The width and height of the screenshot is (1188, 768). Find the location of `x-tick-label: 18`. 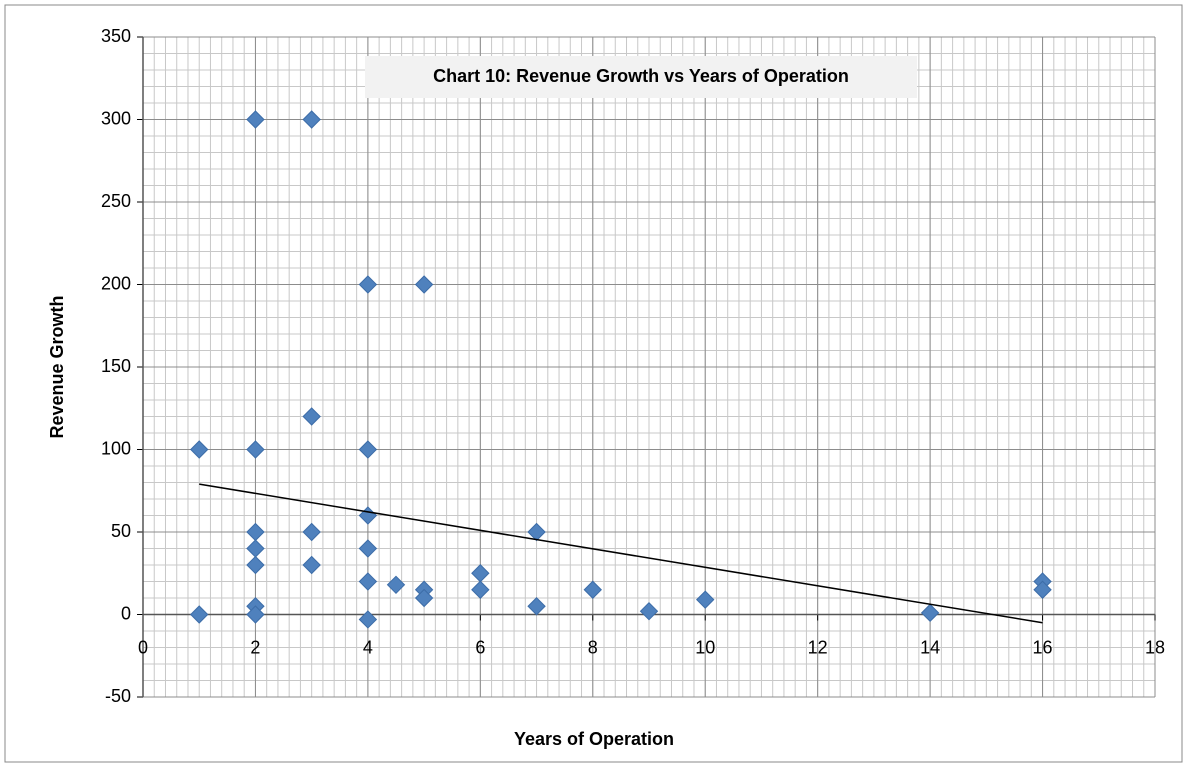

x-tick-label: 18 is located at coordinates (1155, 647).